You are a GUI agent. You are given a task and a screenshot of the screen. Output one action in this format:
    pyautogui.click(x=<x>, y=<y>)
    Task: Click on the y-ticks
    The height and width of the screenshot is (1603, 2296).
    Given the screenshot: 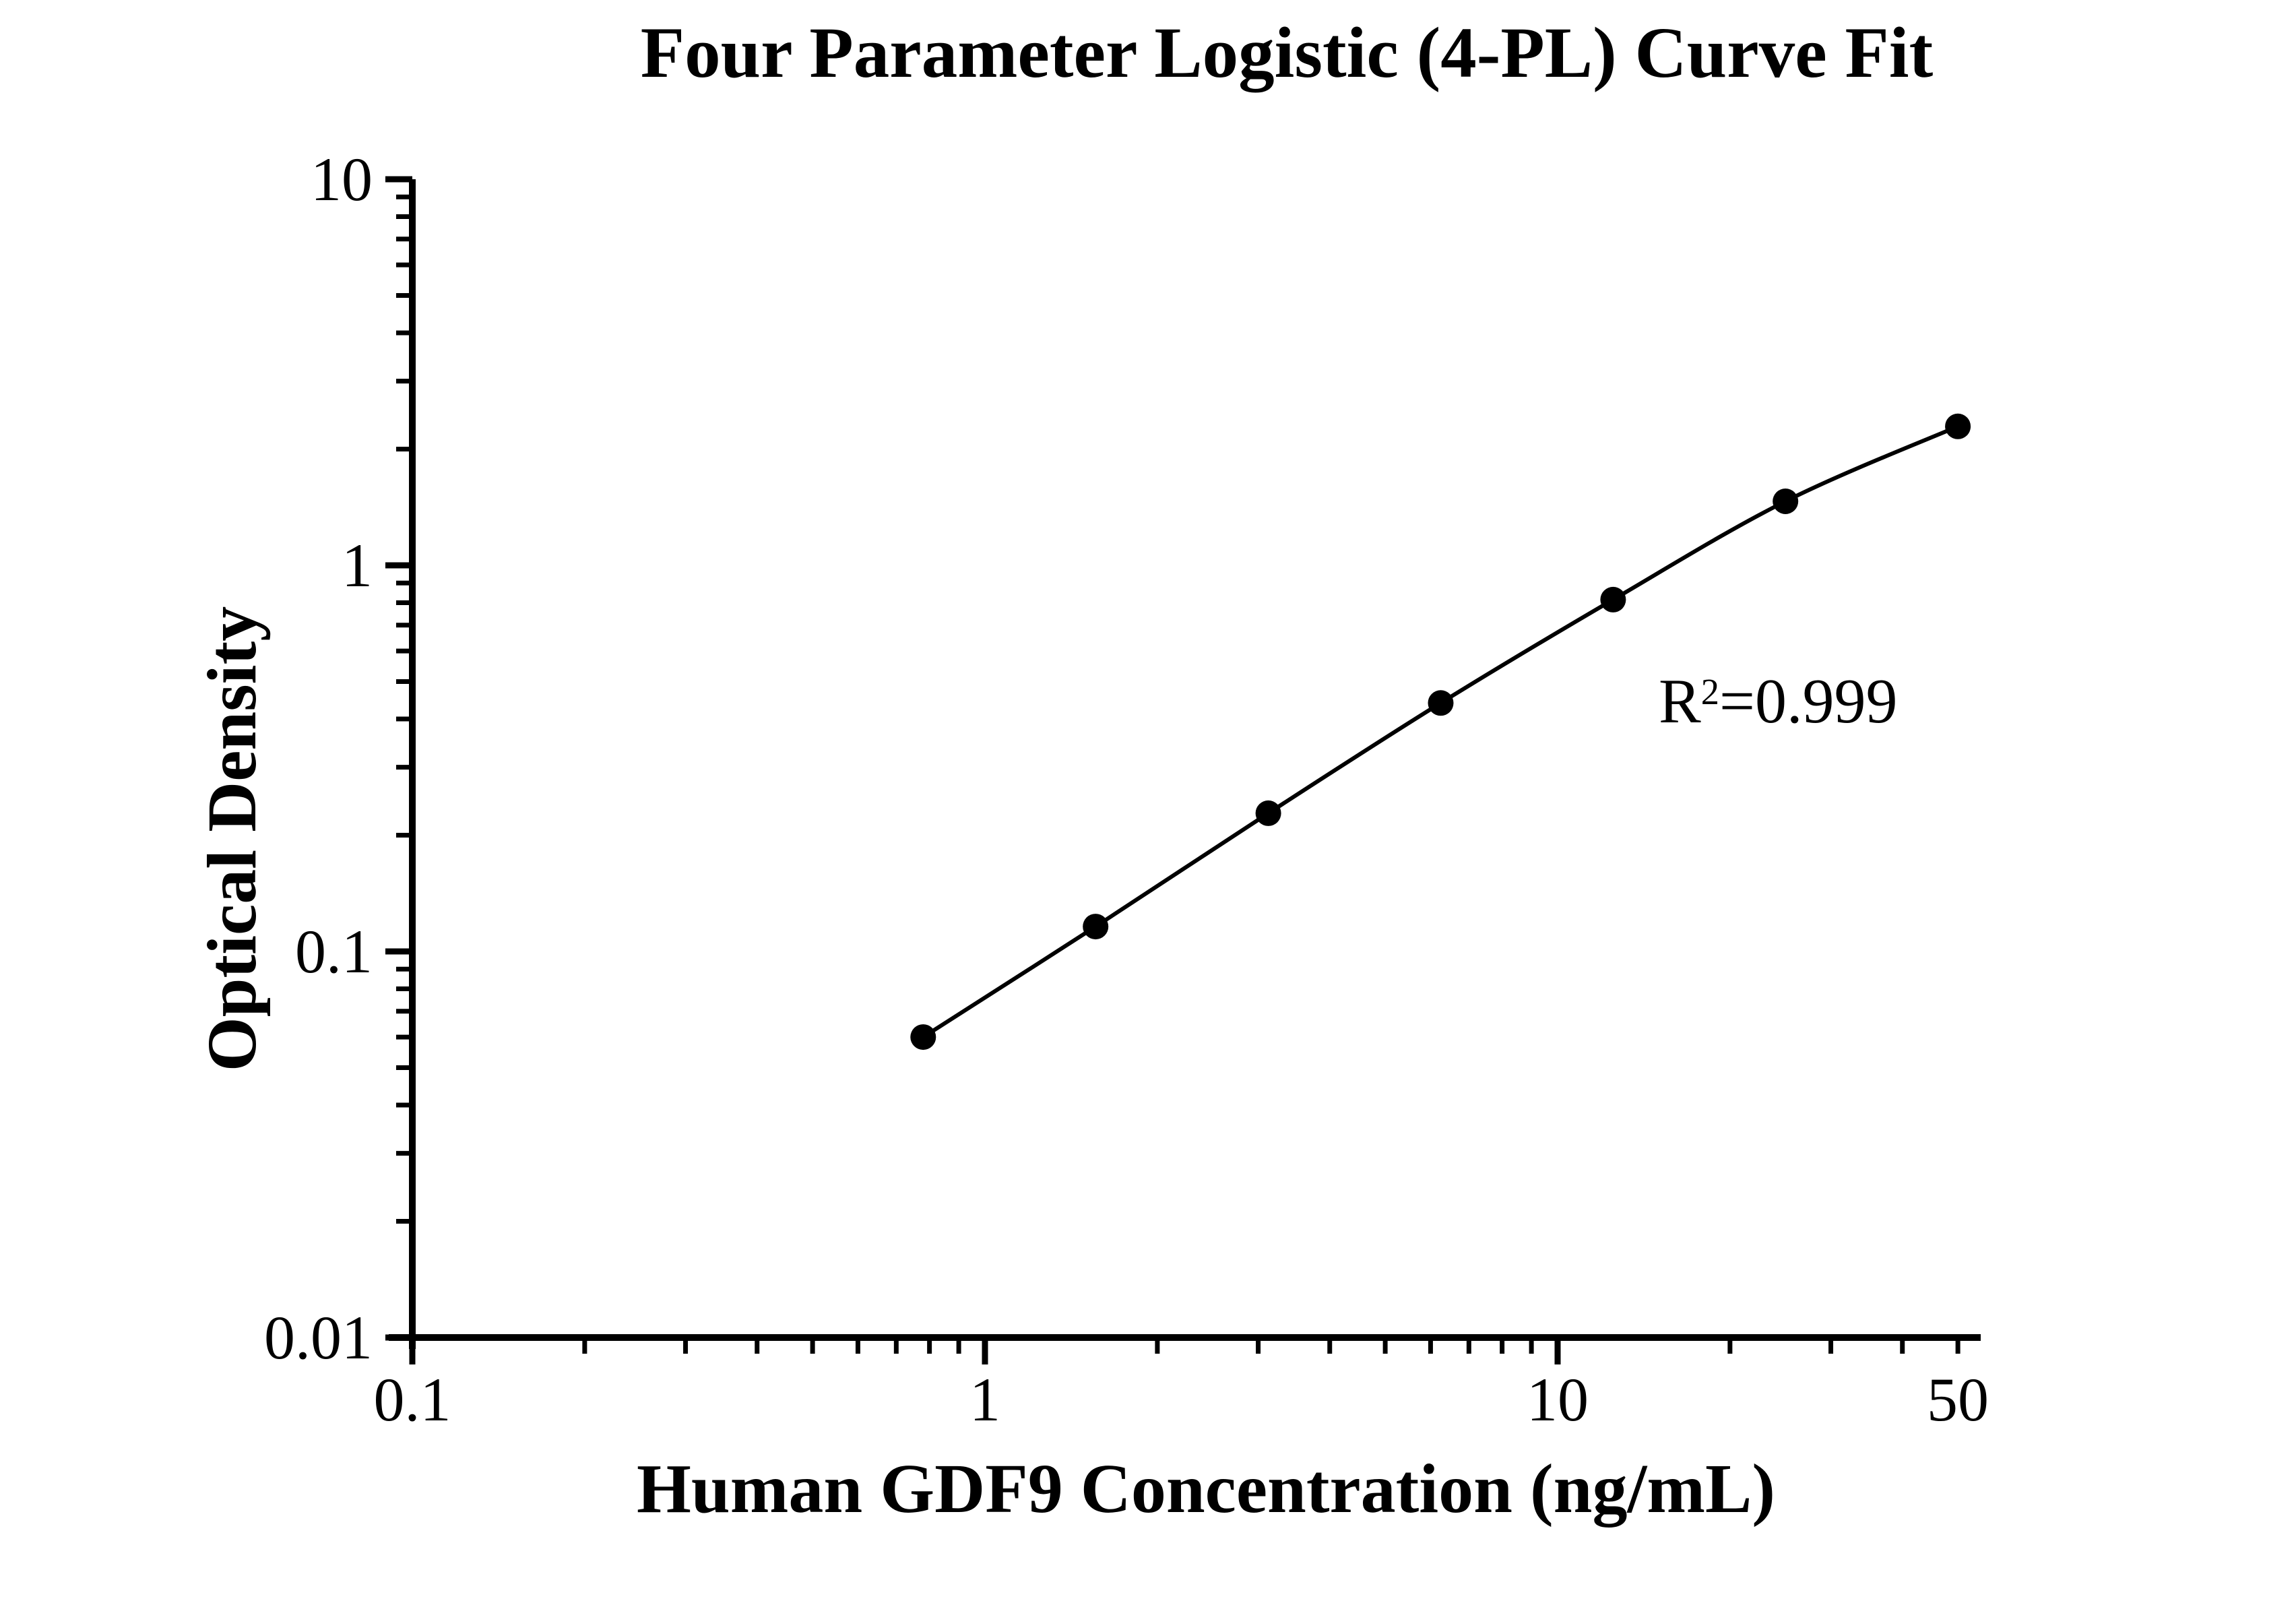 What is the action you would take?
    pyautogui.click(x=398, y=758)
    